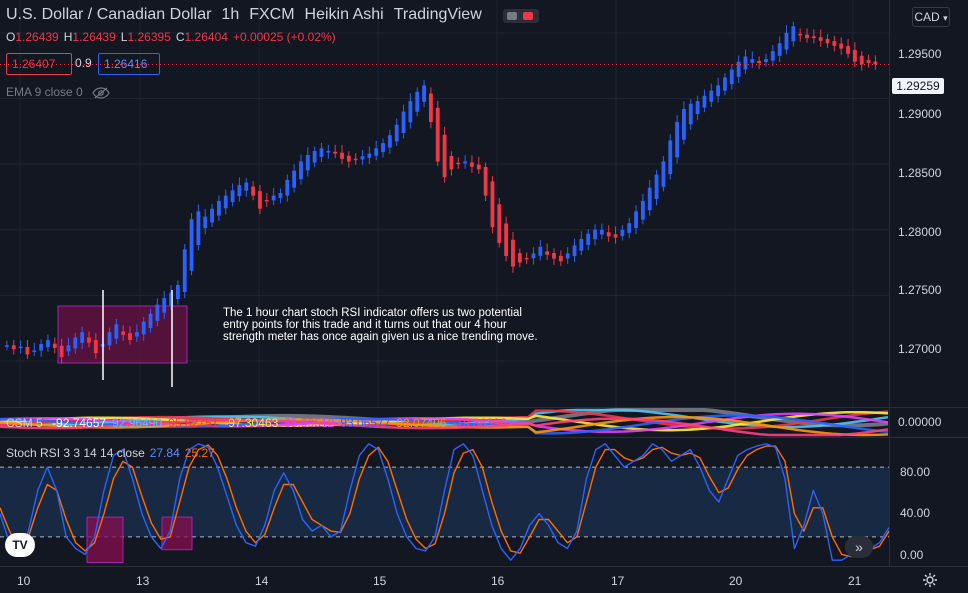 This screenshot has height=593, width=968. Describe the element at coordinates (920, 54) in the screenshot. I see `price-tick: 1.29500` at that location.